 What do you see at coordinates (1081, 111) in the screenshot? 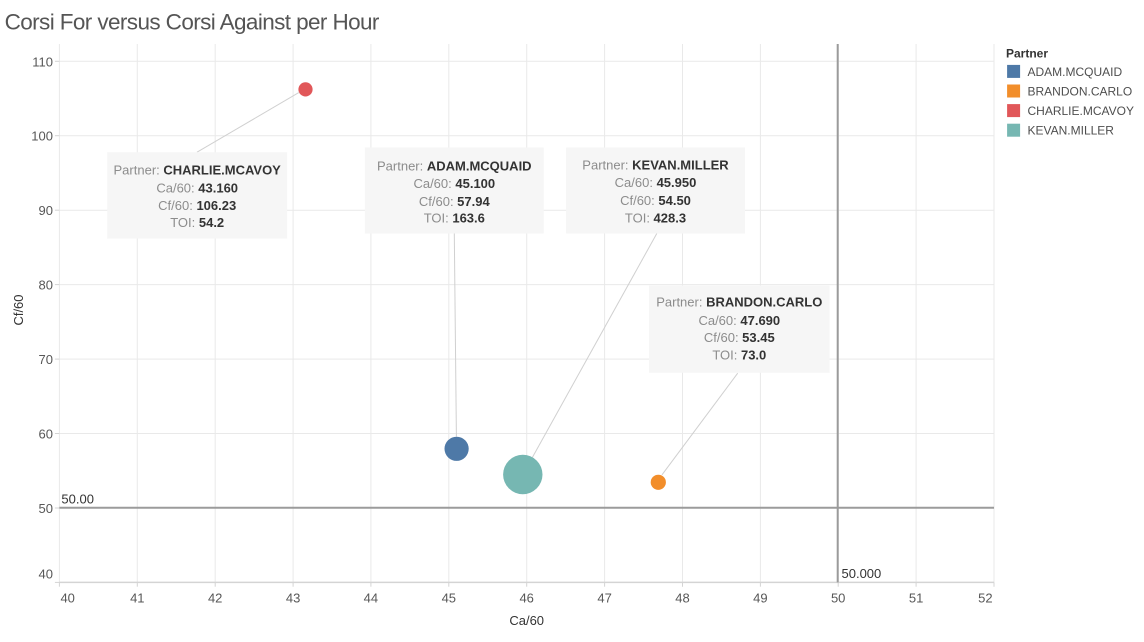
I see `svg-text: CHARLIE.MCAVOY` at bounding box center [1081, 111].